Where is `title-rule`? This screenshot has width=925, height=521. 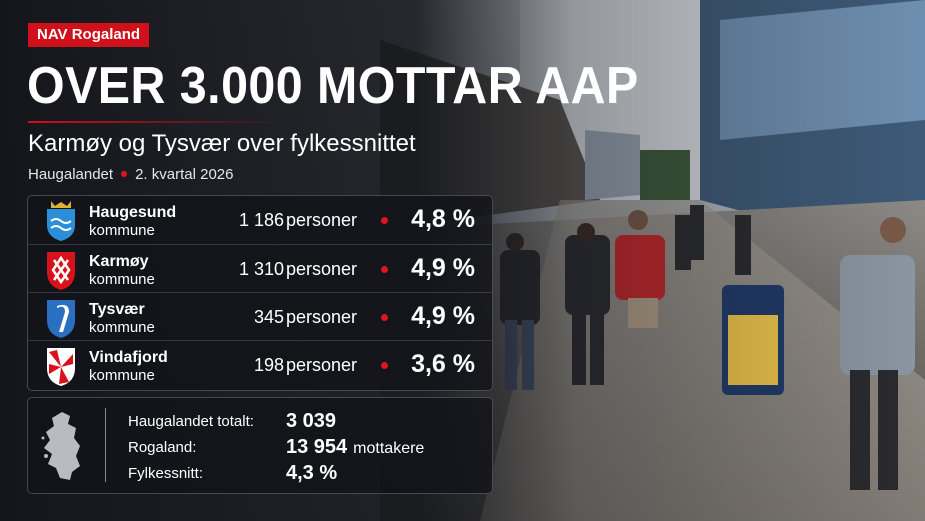
title-rule is located at coordinates (159, 122).